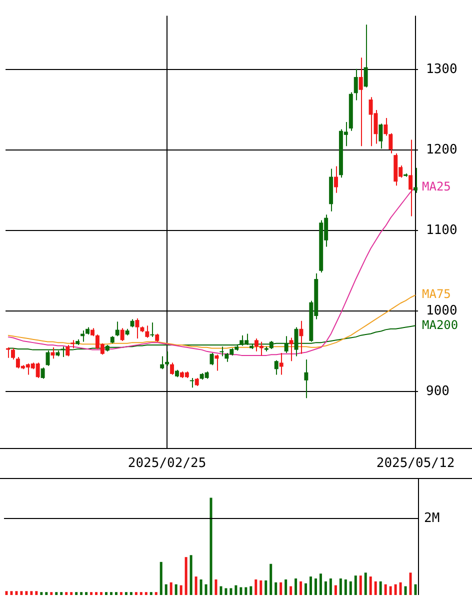  What do you see at coordinates (438, 392) in the screenshot?
I see `y-tick-label: 900` at bounding box center [438, 392].